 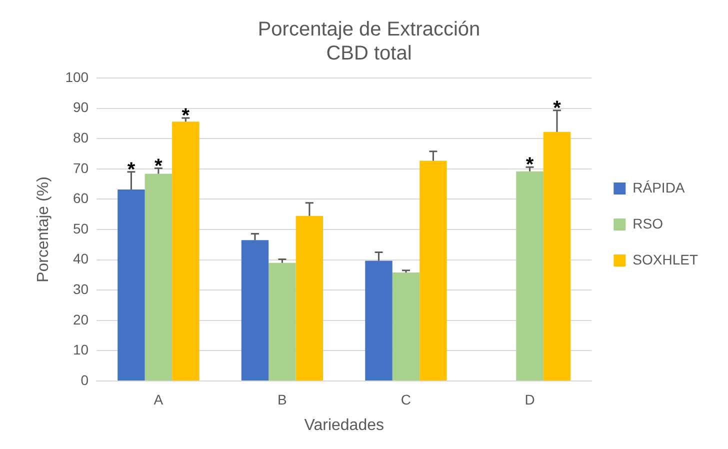 I want to click on y-tick-label: 60, so click(x=80, y=198).